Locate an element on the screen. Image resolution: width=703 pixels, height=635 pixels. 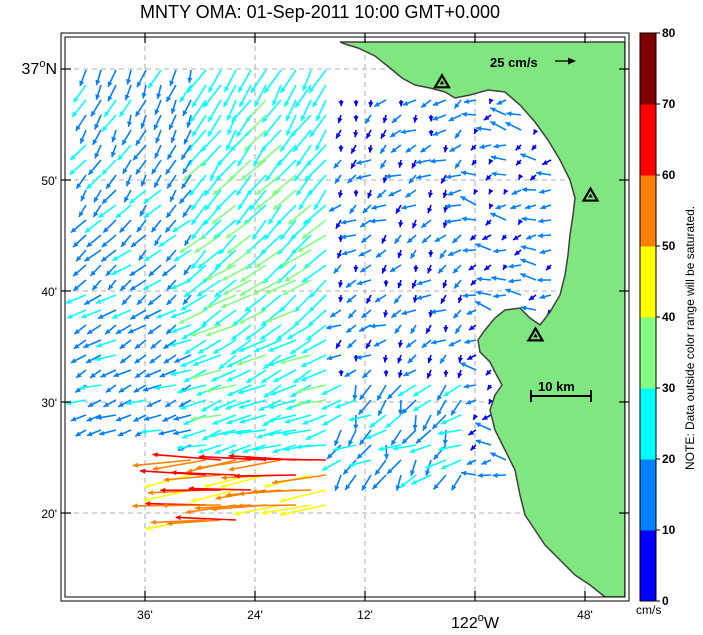
lat-label-2: 40' is located at coordinates (49, 292).